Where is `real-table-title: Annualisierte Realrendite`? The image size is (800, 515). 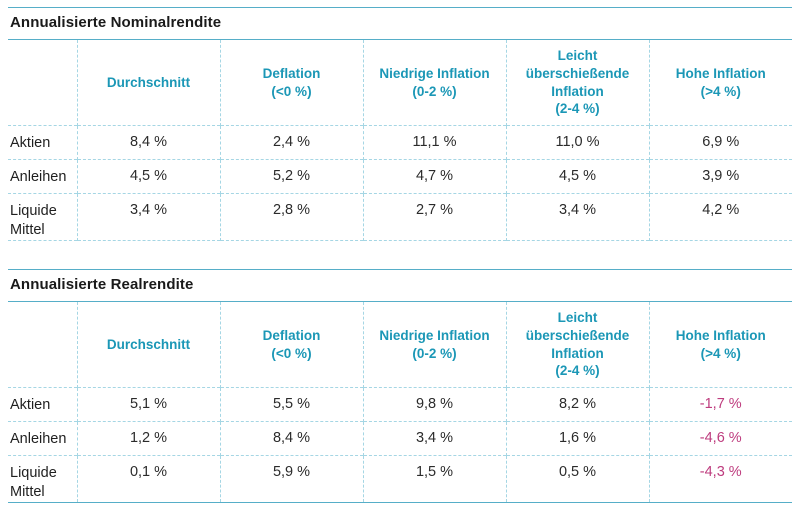
real-table-title: Annualisierte Realrendite is located at coordinates (102, 284).